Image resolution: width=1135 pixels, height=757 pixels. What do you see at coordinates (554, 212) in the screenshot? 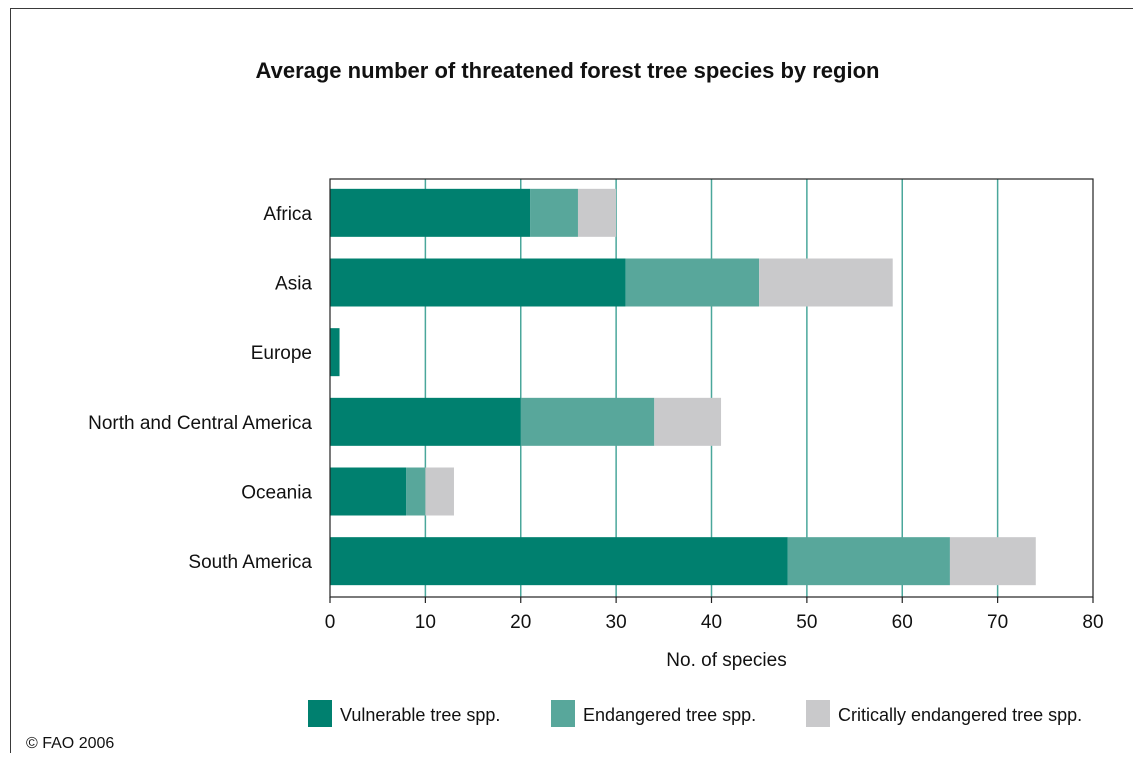
I see `bar-africa-s1` at bounding box center [554, 212].